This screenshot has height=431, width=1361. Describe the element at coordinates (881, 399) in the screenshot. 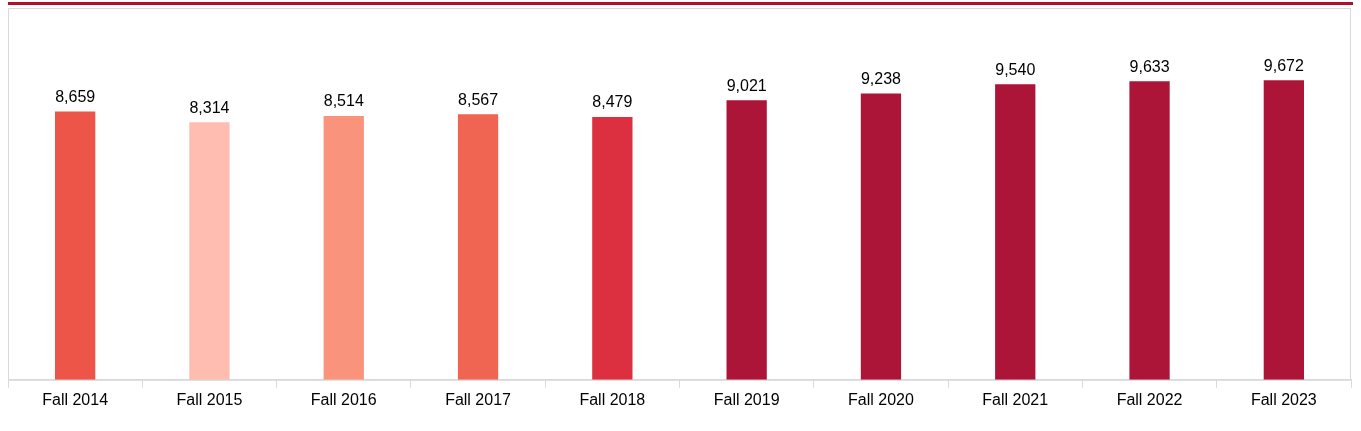

I see `x-tick-label: Fall 2020` at that location.